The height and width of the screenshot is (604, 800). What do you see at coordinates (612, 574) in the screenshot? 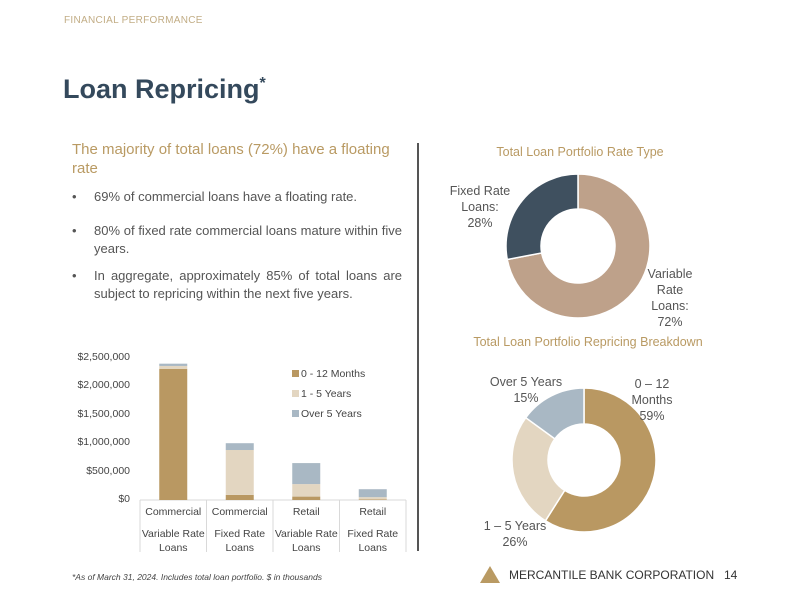
I see `brand-name: MERCANTILE BANK CORPORATION` at bounding box center [612, 574].